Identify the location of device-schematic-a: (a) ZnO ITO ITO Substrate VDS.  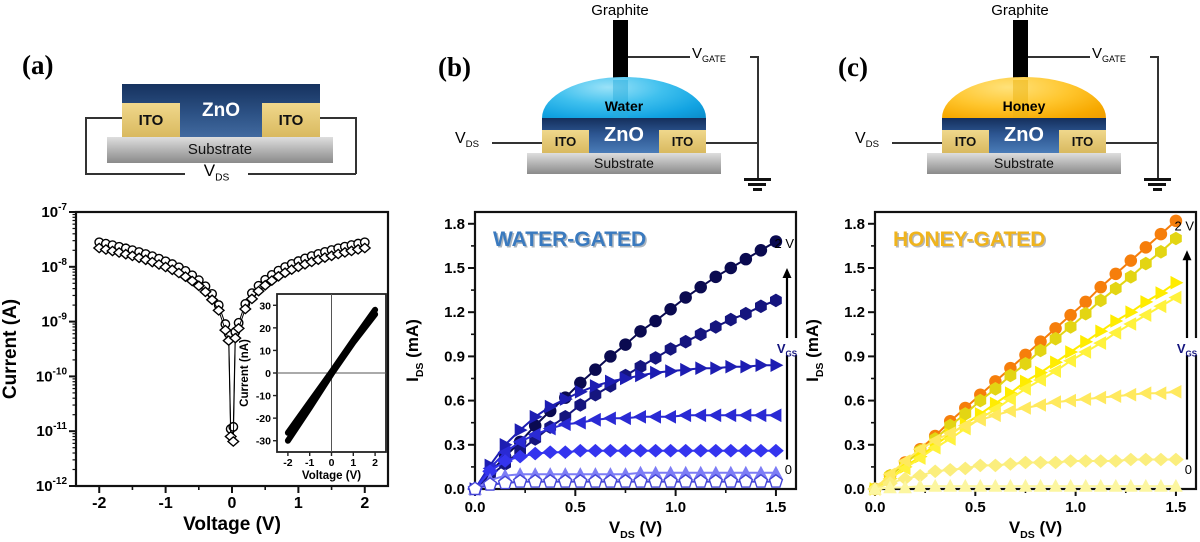
(200, 95).